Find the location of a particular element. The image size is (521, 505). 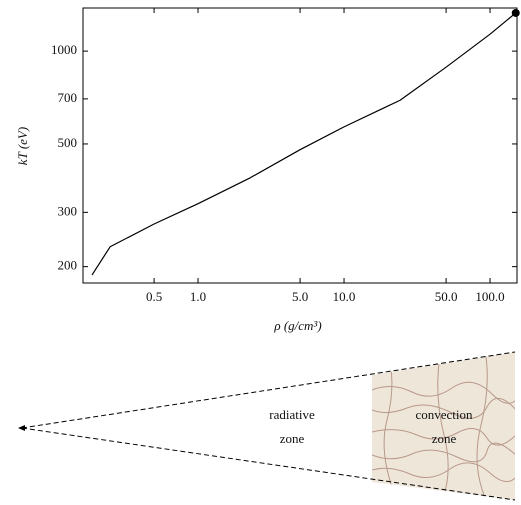

x-tick-label: 10.0 is located at coordinates (344, 296).